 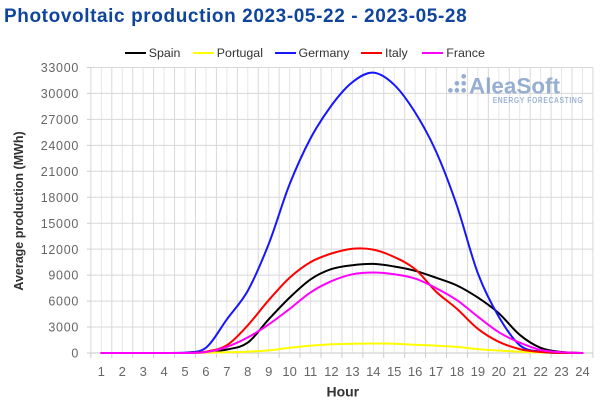 I want to click on svg-text: 18, so click(x=457, y=371).